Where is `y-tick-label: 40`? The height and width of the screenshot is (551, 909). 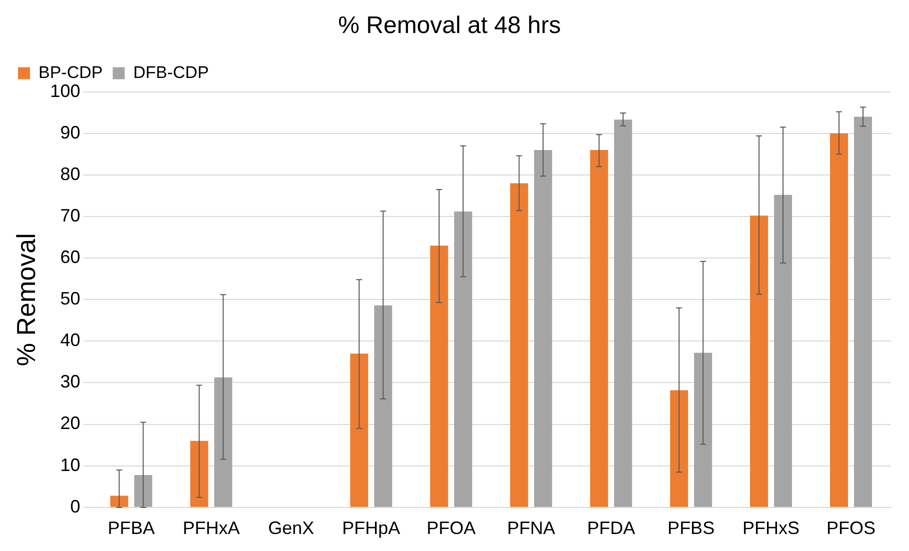
y-tick-label: 40 is located at coordinates (70, 340).